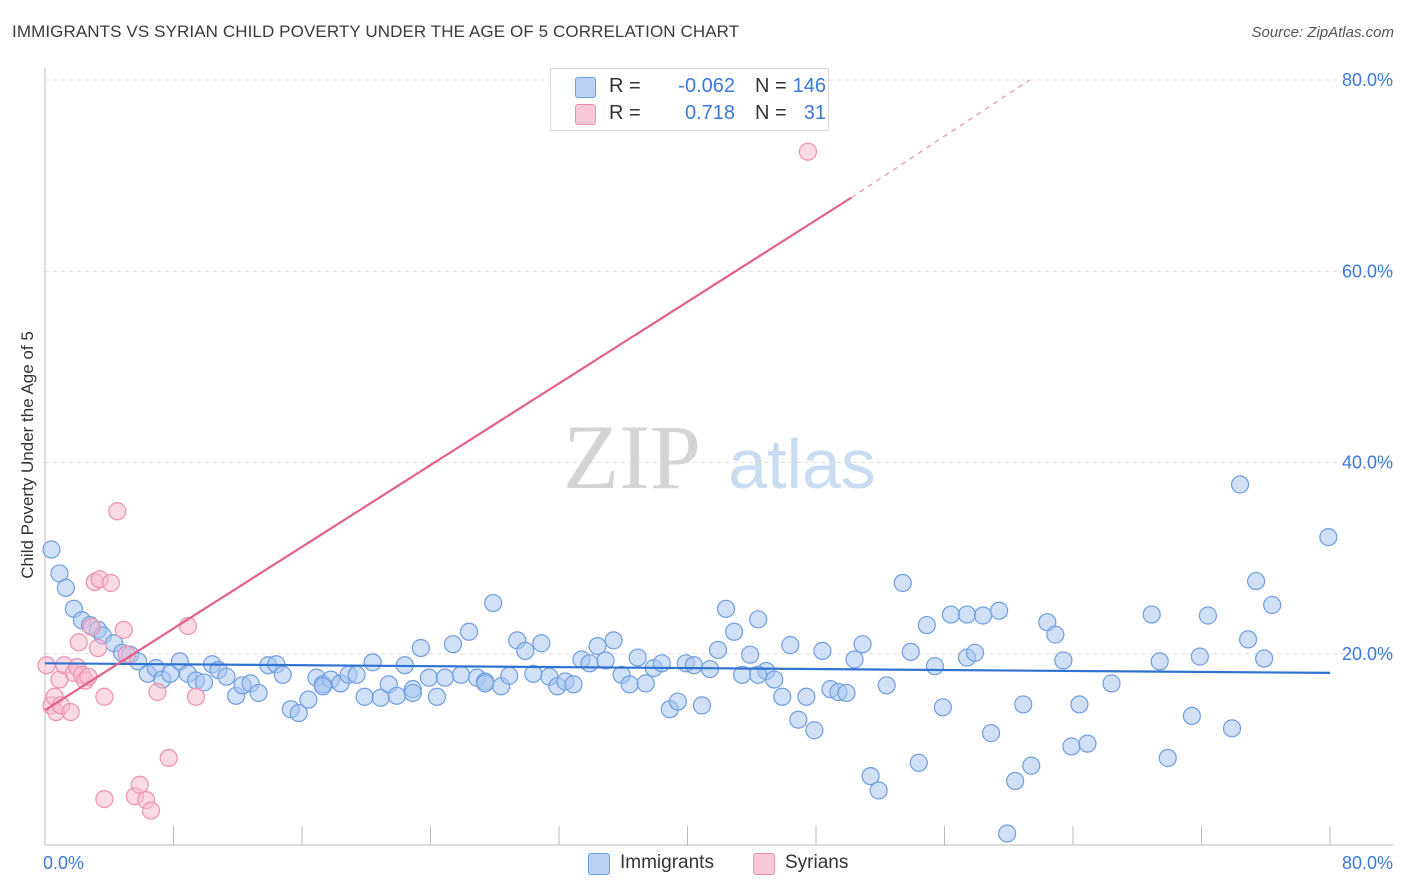 Image resolution: width=1406 pixels, height=892 pixels. Describe the element at coordinates (27, 455) in the screenshot. I see `y-axis-label: Child Poverty Under the Age of 5` at that location.